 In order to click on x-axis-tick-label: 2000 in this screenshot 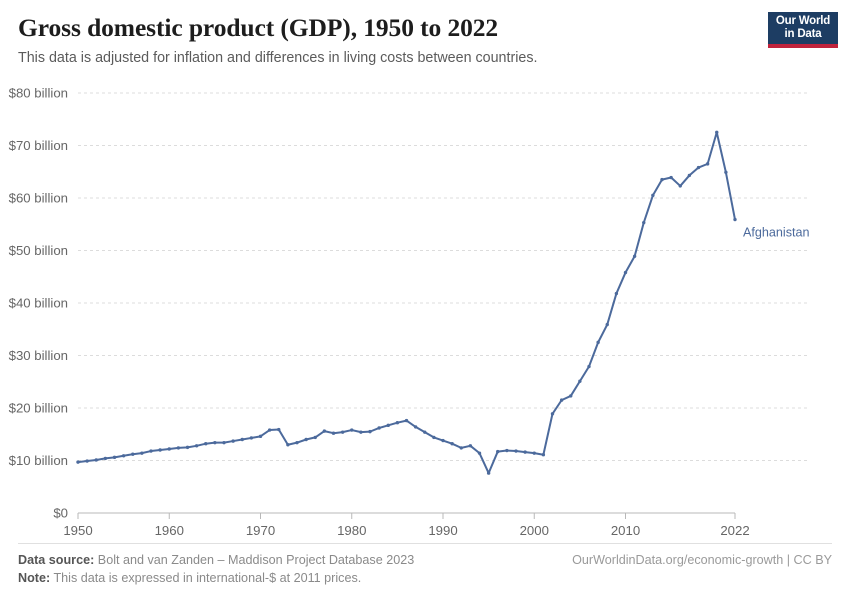, I will do `click(534, 530)`.